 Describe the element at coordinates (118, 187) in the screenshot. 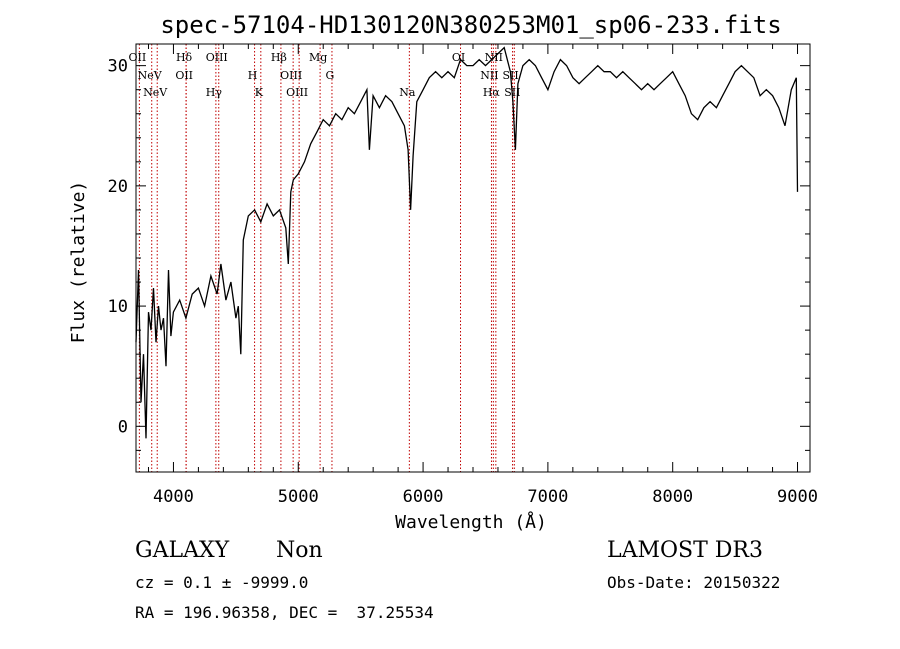

I see `y-tick-label: 20` at that location.